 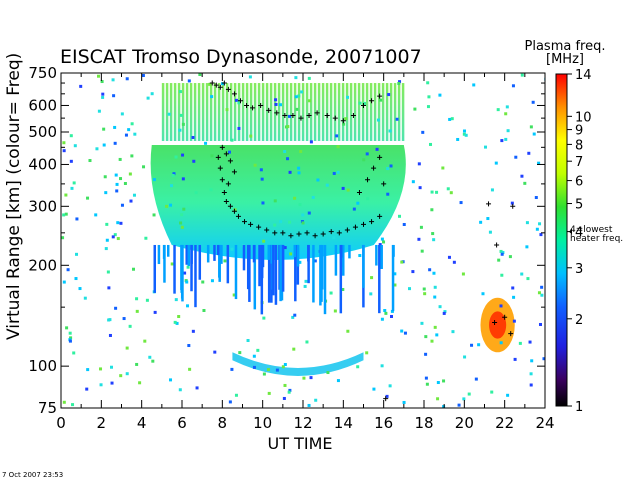 What do you see at coordinates (583, 75) in the screenshot?
I see `colorbar-tick-label-10: 14` at bounding box center [583, 75].